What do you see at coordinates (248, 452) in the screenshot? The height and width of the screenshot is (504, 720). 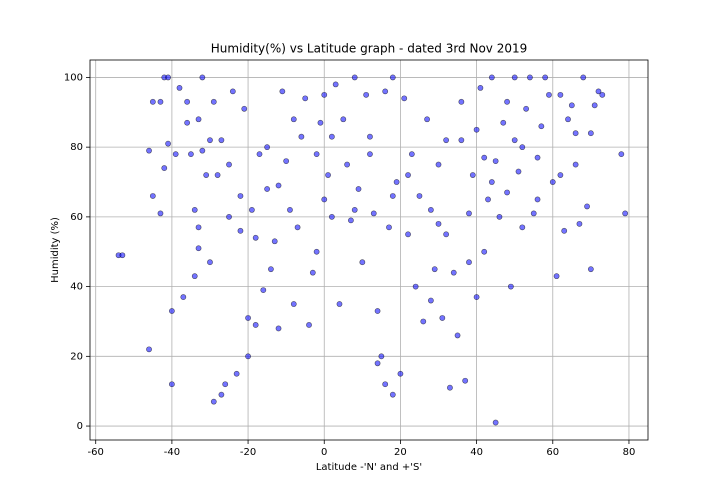 I see `x-tick-label: -20` at bounding box center [248, 452].